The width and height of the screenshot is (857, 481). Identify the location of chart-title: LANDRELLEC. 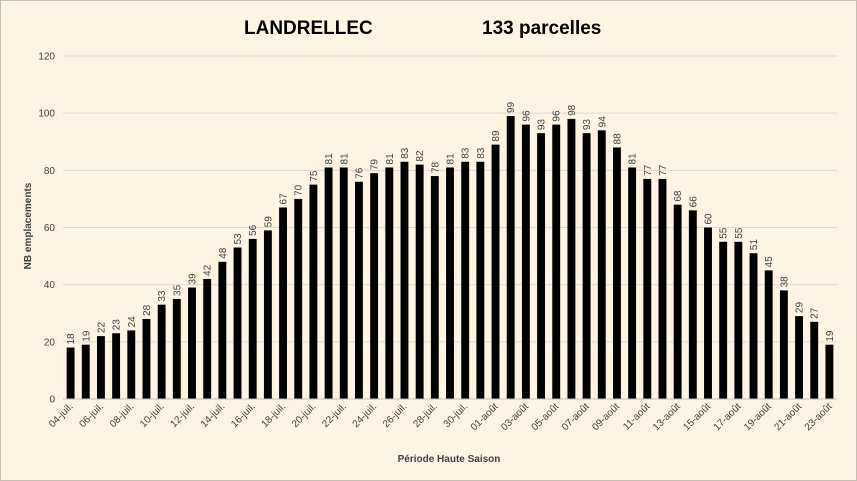
(308, 28).